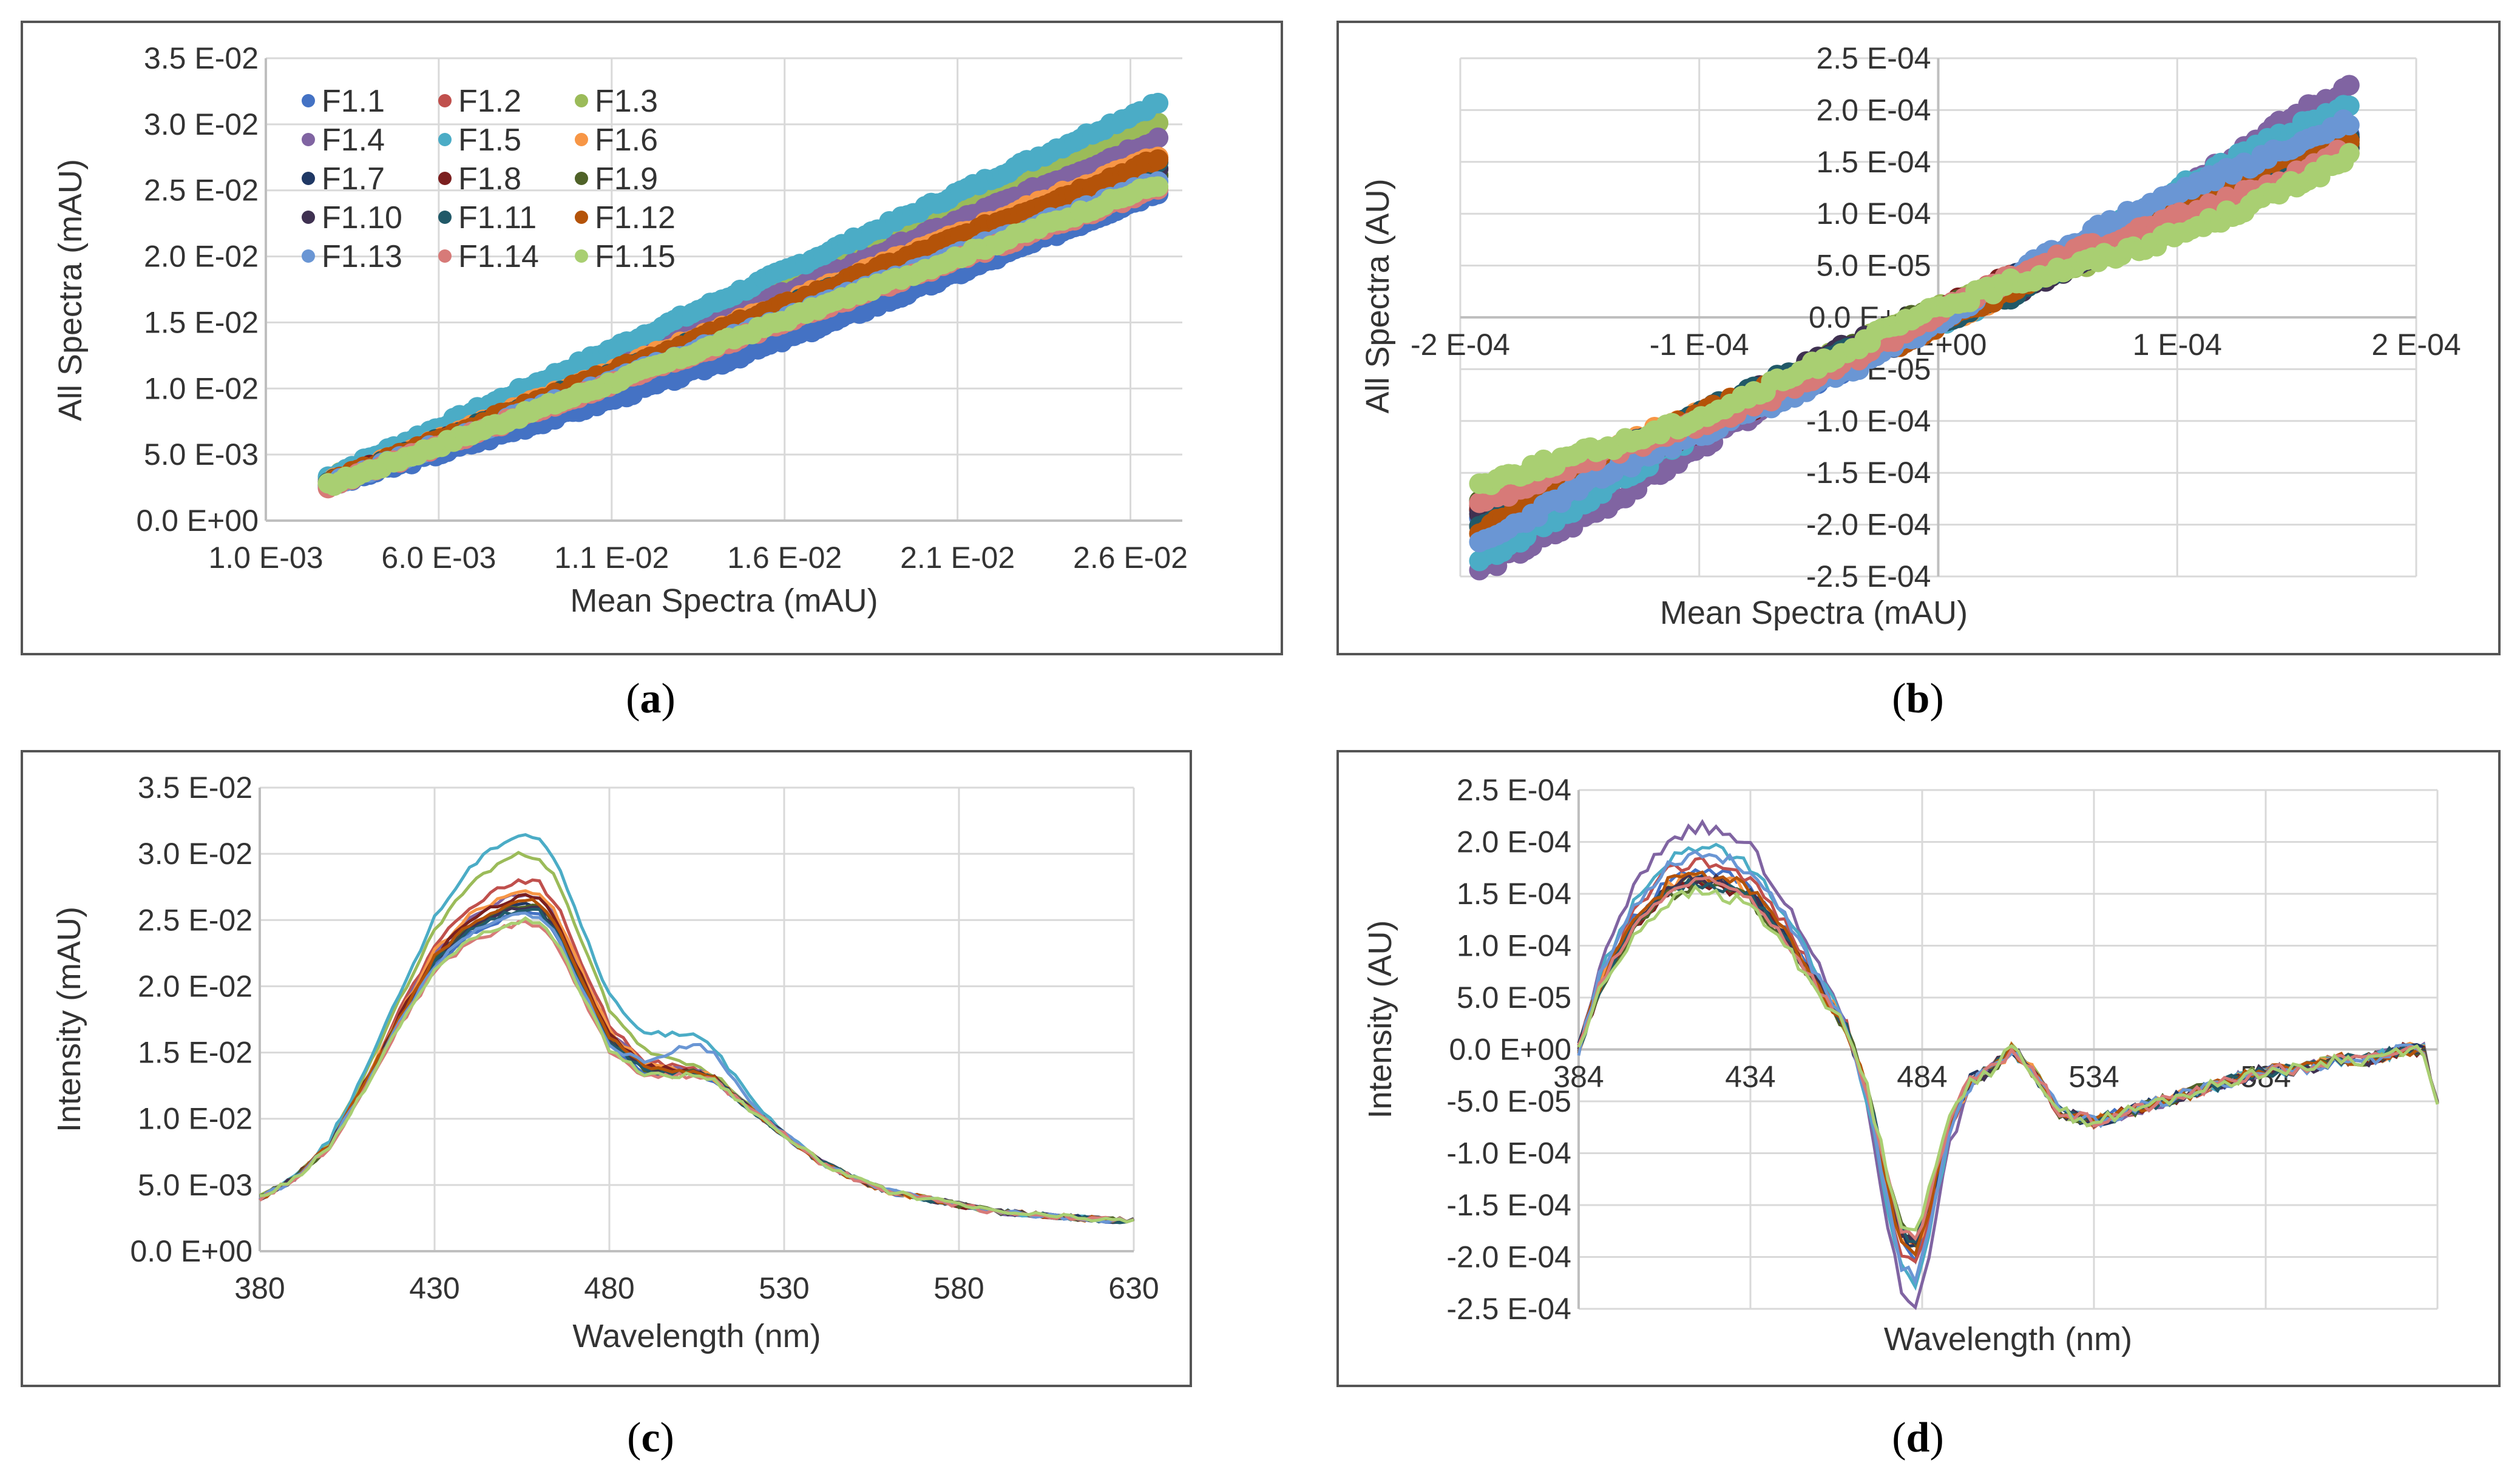 The height and width of the screenshot is (1483, 2520). What do you see at coordinates (1460, 345) in the screenshot?
I see `x-tick-label: -2 E-04` at bounding box center [1460, 345].